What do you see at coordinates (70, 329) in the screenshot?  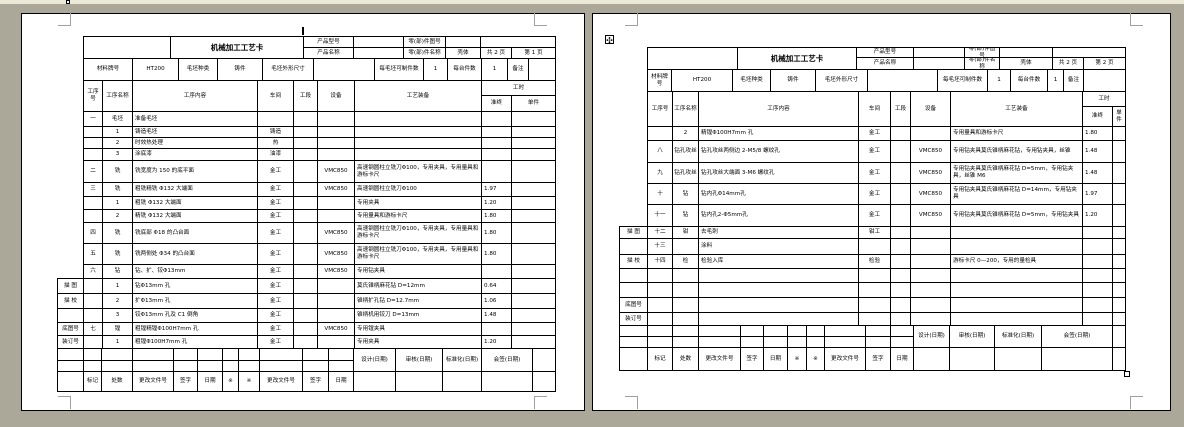 I see `side-label: 底图号` at bounding box center [70, 329].